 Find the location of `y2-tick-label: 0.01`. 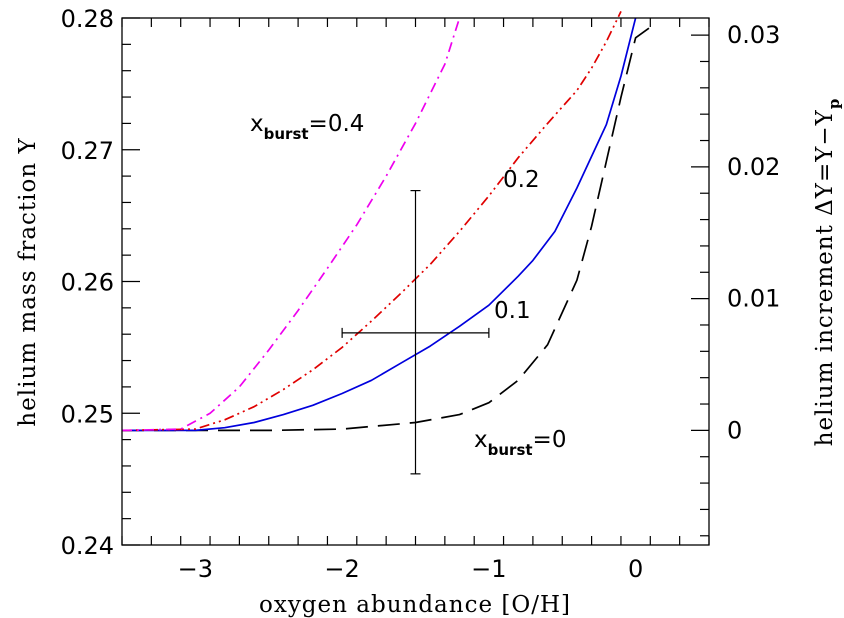

y2-tick-label: 0.01 is located at coordinates (753, 299).